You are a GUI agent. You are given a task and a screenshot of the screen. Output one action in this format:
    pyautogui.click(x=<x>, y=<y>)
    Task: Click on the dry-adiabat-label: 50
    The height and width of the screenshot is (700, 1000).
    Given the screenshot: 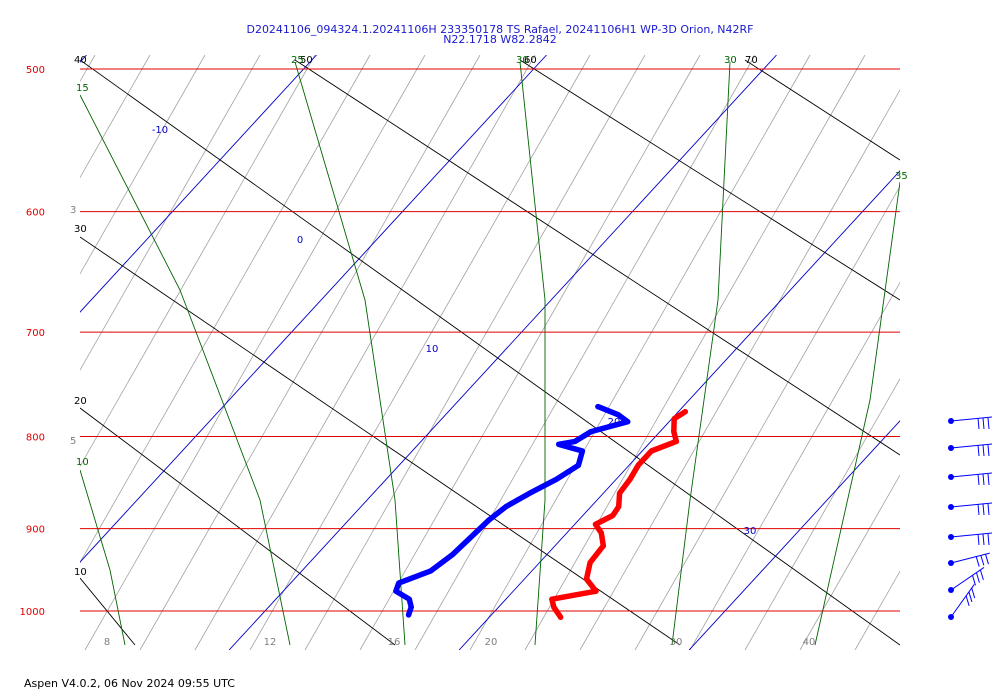 What is the action you would take?
    pyautogui.click(x=306, y=60)
    